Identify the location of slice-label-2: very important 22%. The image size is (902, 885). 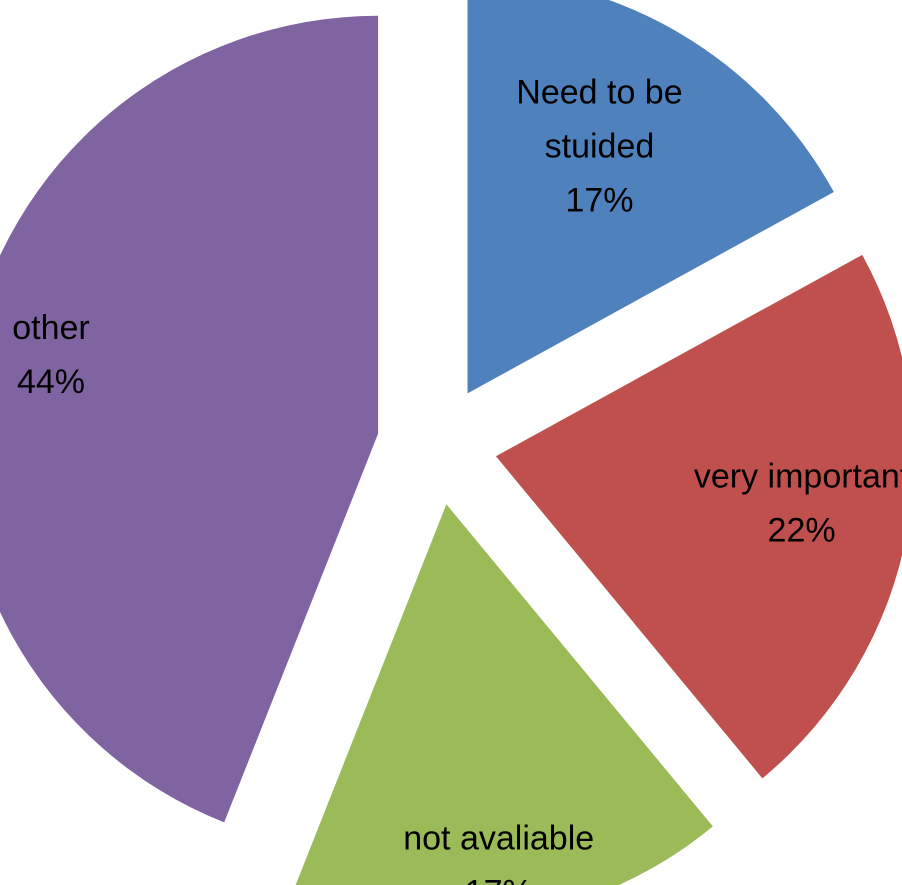
(798, 504).